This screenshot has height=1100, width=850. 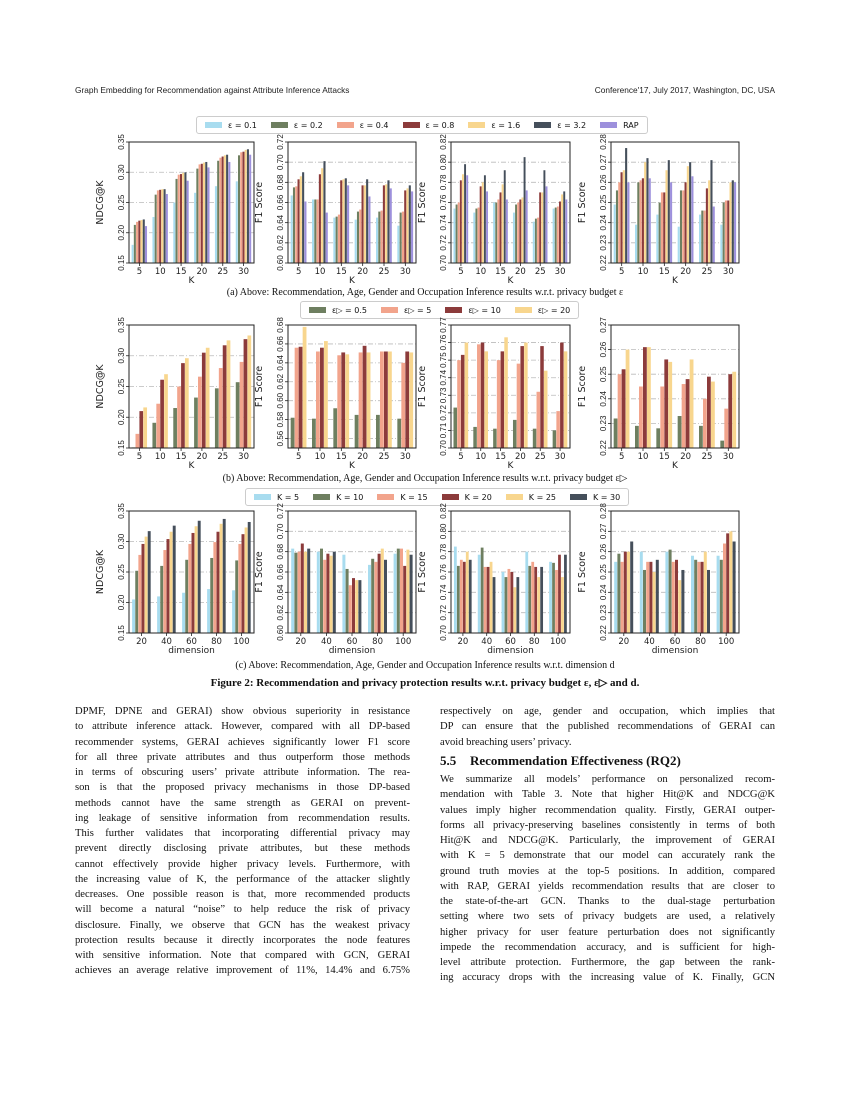 What do you see at coordinates (510, 642) in the screenshot?
I see `x-tick-label: 60` at bounding box center [510, 642].